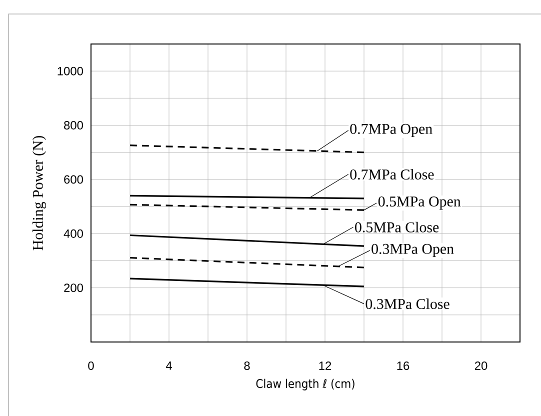 This screenshot has height=416, width=541. What do you see at coordinates (392, 174) in the screenshot?
I see `annotation: 0.7MPa Close` at bounding box center [392, 174].